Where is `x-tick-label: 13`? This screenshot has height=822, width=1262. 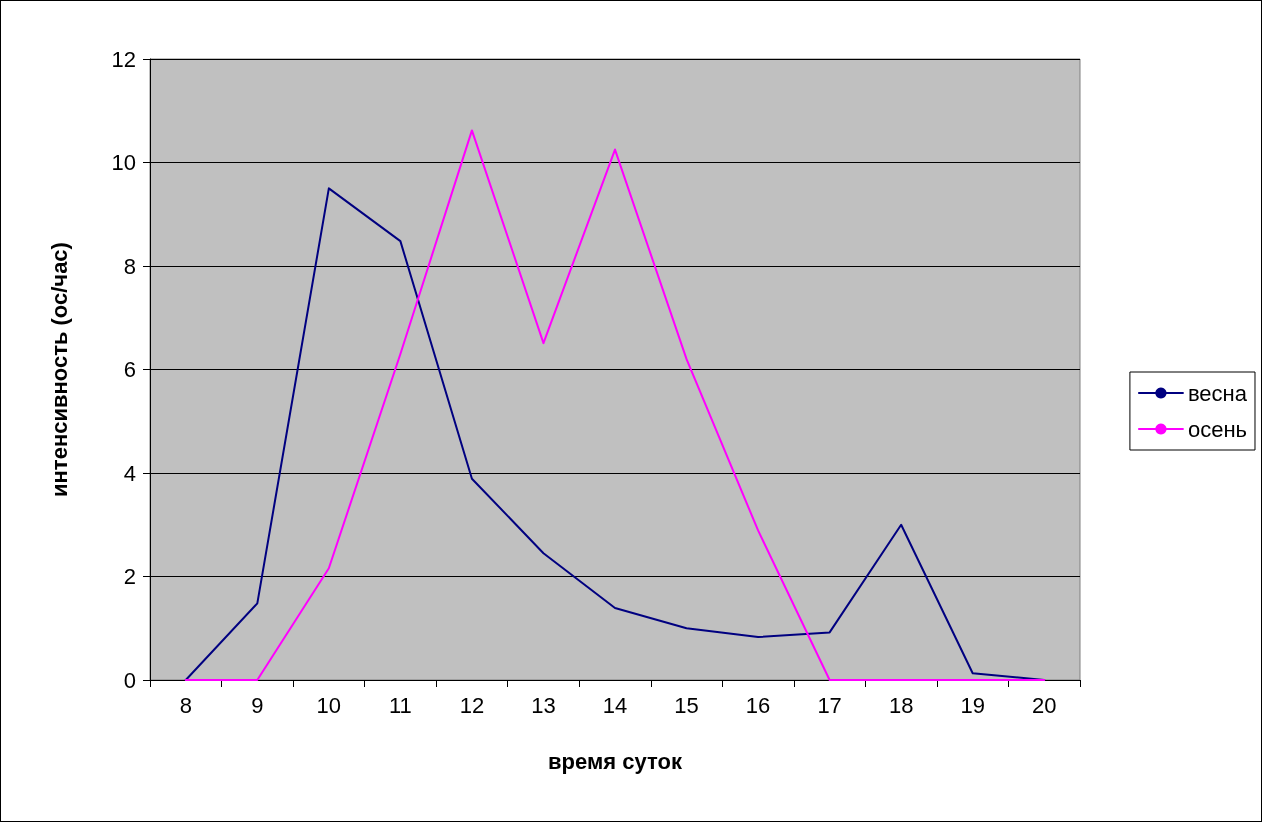 x-tick-label: 13 is located at coordinates (543, 705).